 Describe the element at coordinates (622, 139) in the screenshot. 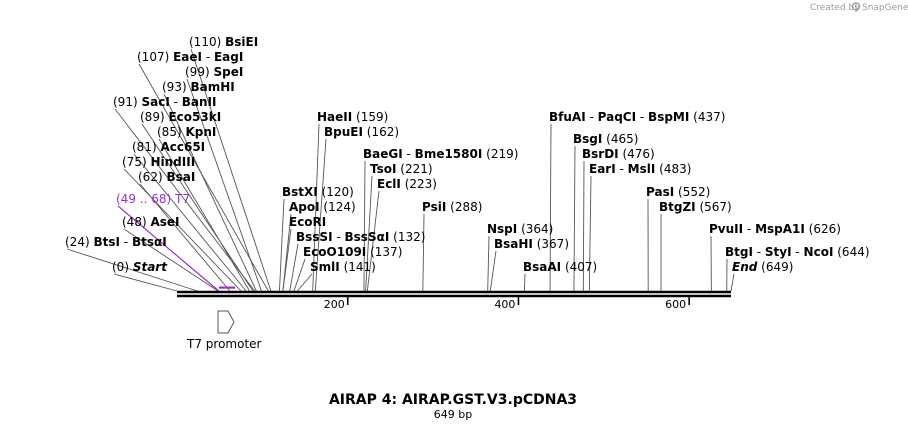

I see `site-position: (465)` at that location.